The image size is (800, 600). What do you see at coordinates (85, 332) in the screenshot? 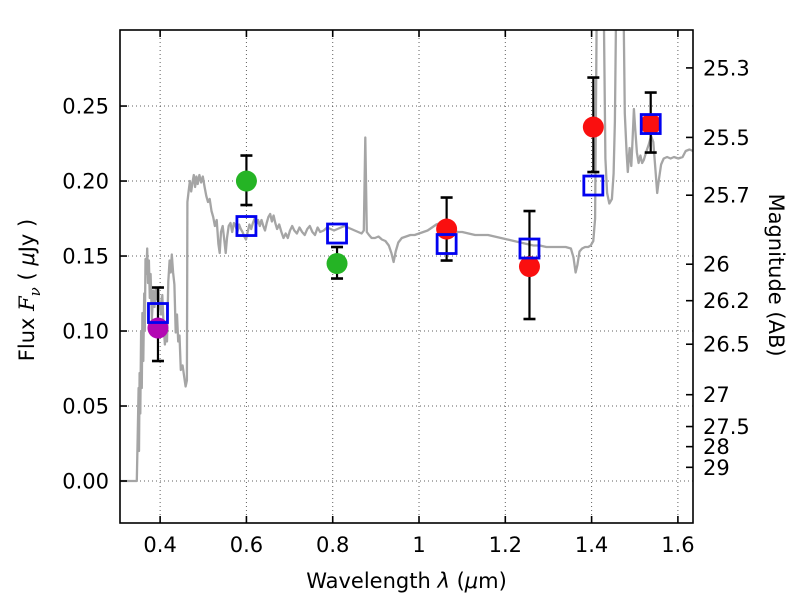
I see `y-tick-left-label: 0.10` at bounding box center [85, 332].